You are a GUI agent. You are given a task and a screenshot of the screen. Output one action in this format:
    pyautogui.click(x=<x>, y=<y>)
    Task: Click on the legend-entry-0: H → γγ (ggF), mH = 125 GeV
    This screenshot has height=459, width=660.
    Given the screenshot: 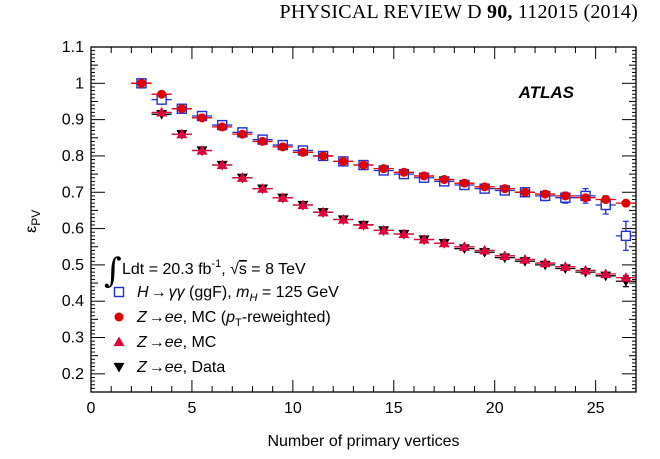 What is the action you would take?
    pyautogui.click(x=226, y=294)
    